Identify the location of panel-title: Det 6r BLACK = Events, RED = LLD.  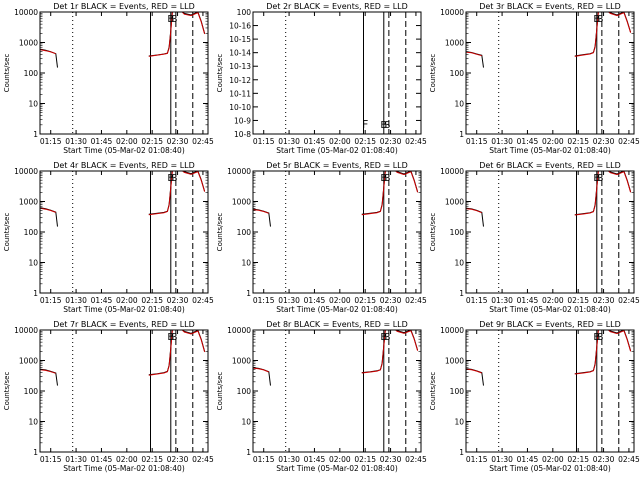
(550, 165).